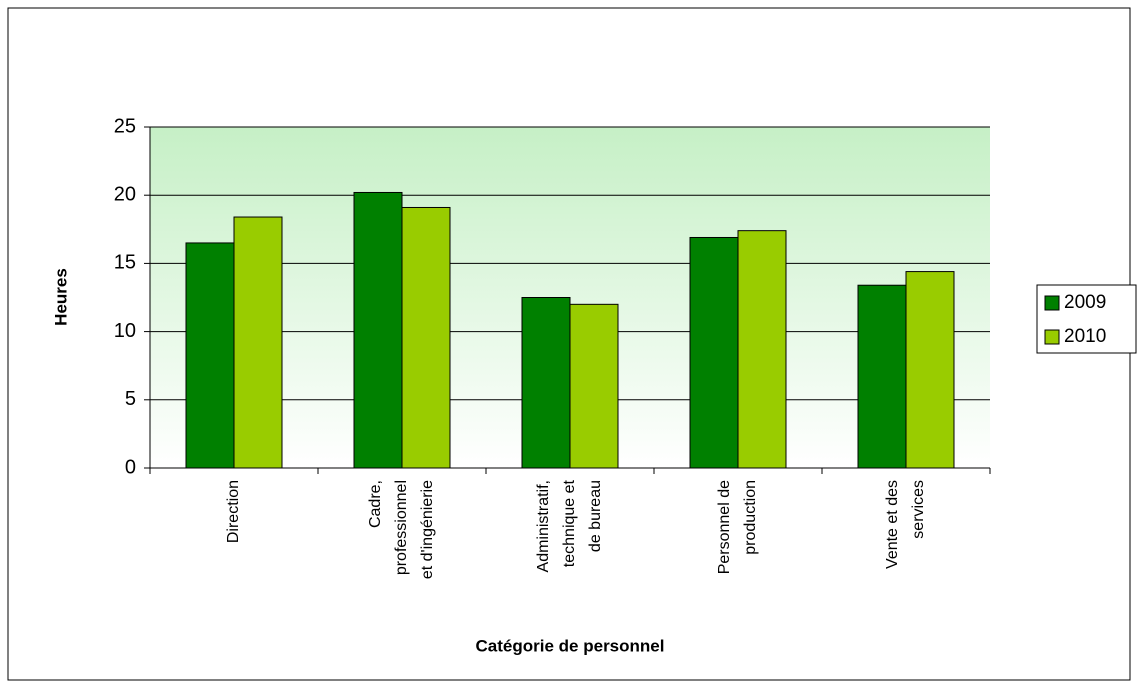 The image size is (1138, 689). I want to click on y-axis-title: Heures, so click(60, 297).